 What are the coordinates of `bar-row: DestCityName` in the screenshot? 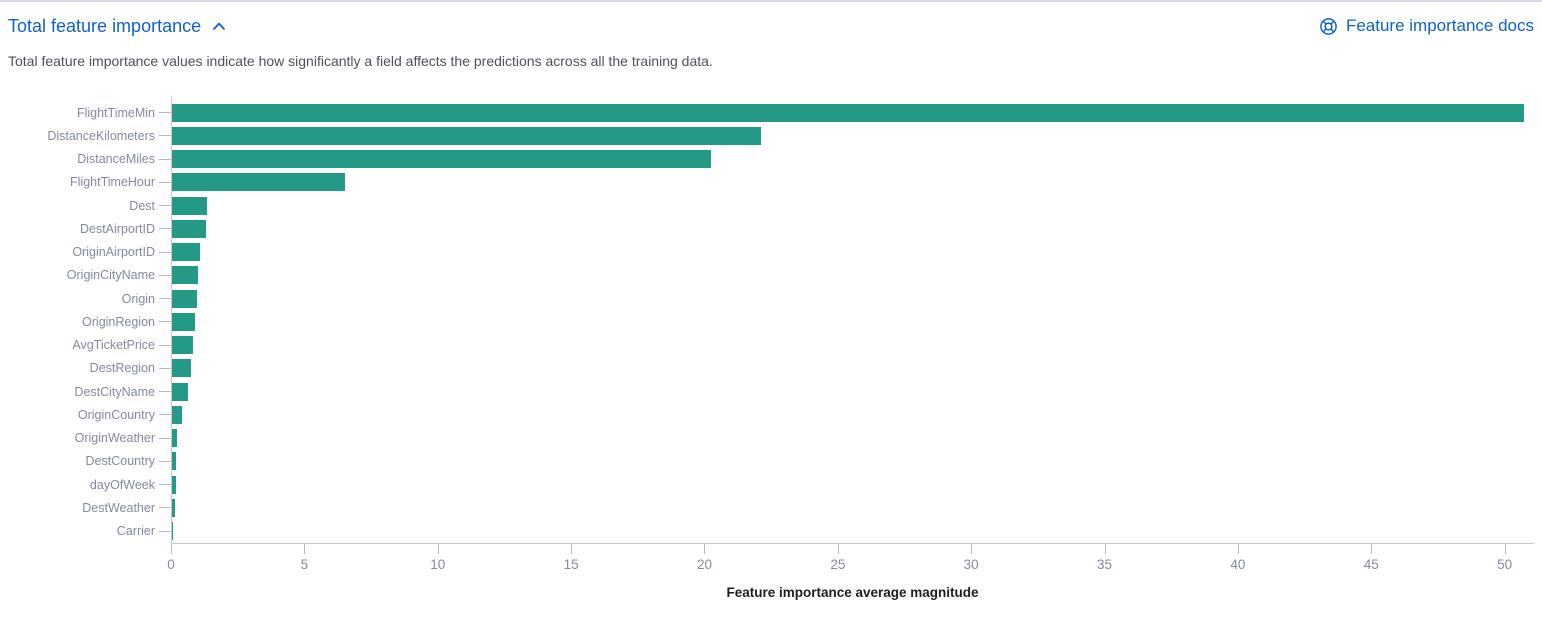 It's located at (771, 391).